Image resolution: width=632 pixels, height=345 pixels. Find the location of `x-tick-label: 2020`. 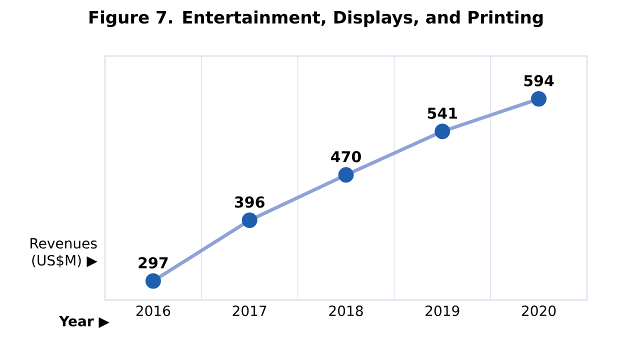

x-tick-label: 2020 is located at coordinates (539, 311).